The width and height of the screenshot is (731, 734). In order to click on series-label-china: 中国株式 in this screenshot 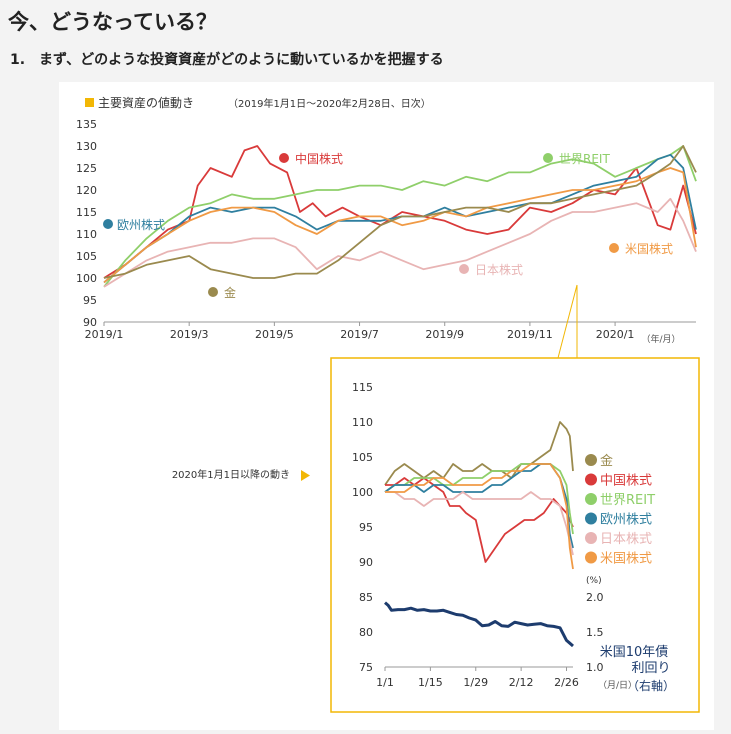, I will do `click(319, 158)`.